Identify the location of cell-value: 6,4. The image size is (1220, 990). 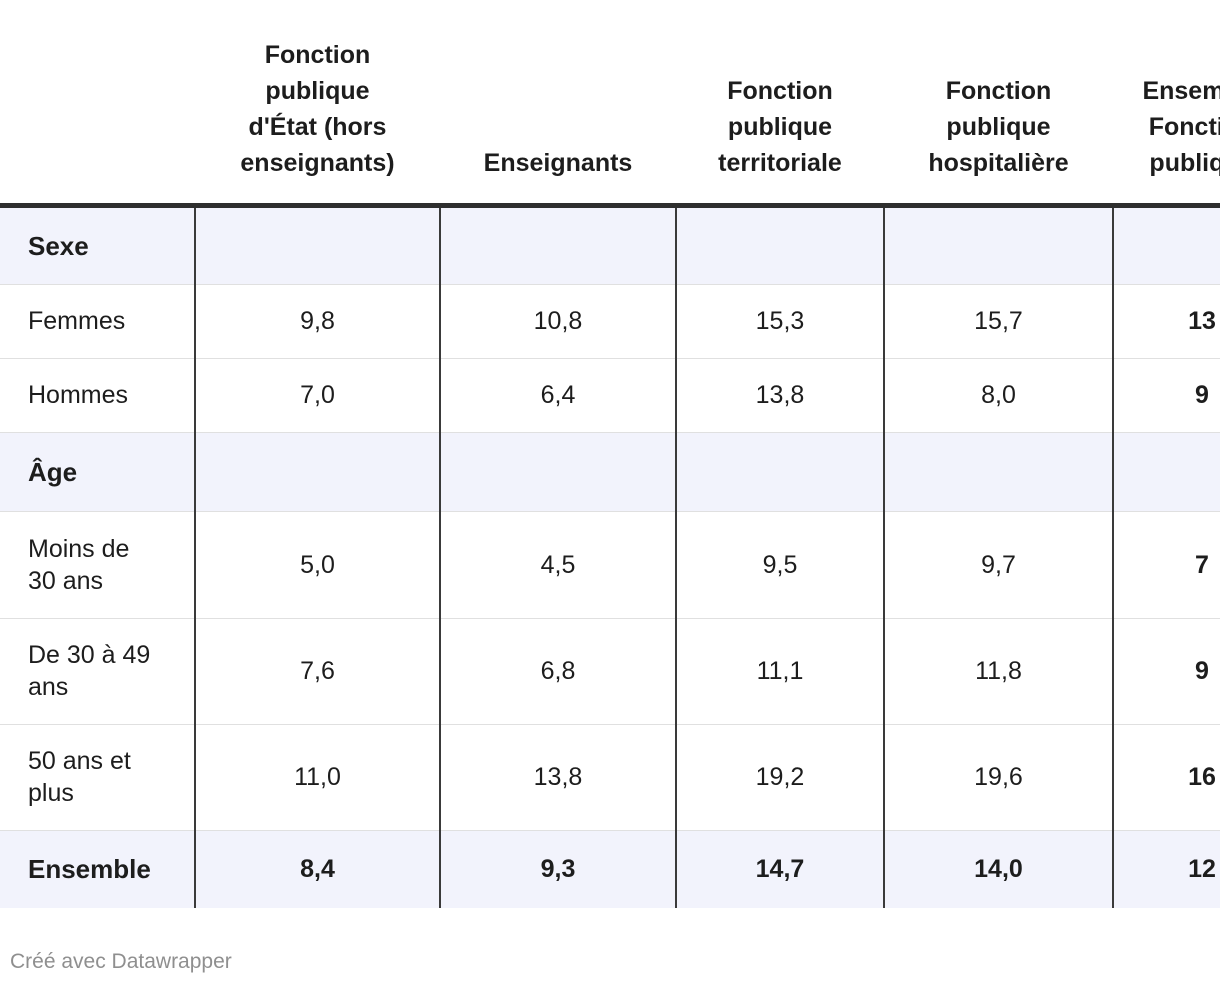
(557, 394).